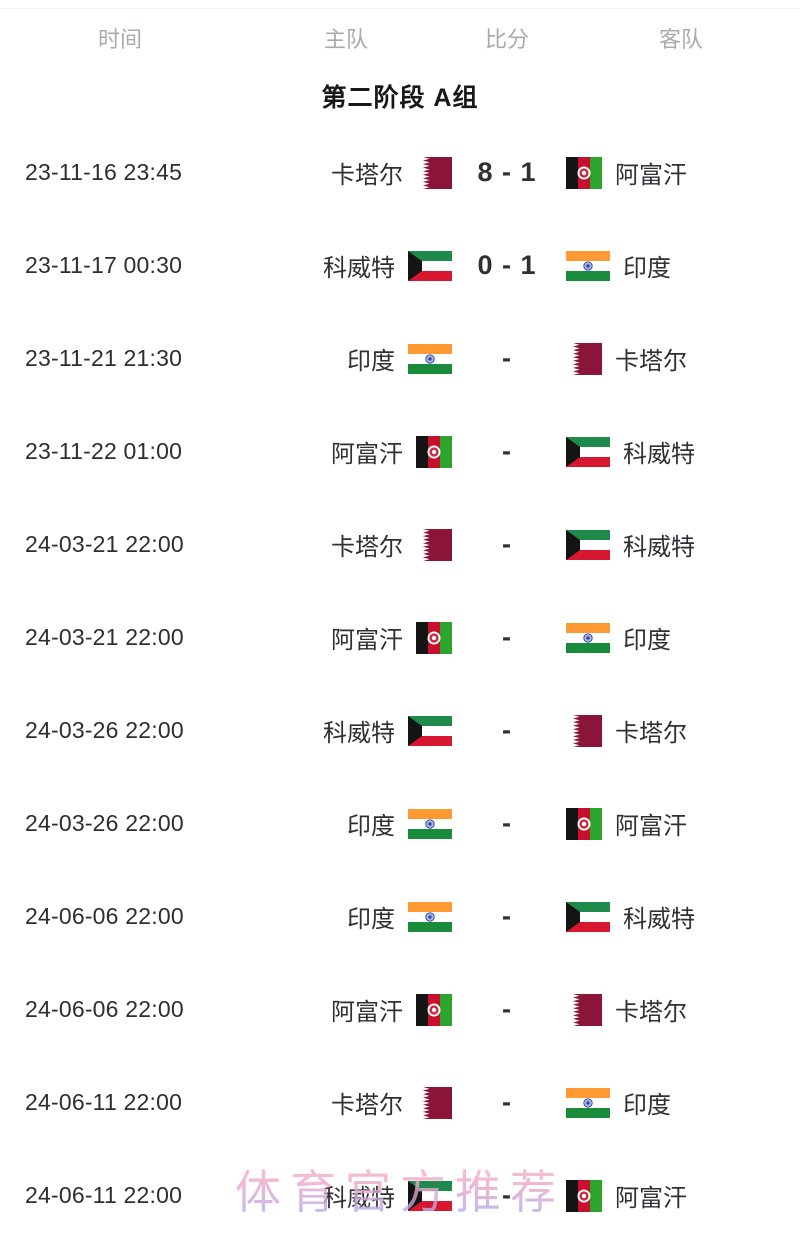  I want to click on match-time: 24-06-11 22:00, so click(104, 1195).